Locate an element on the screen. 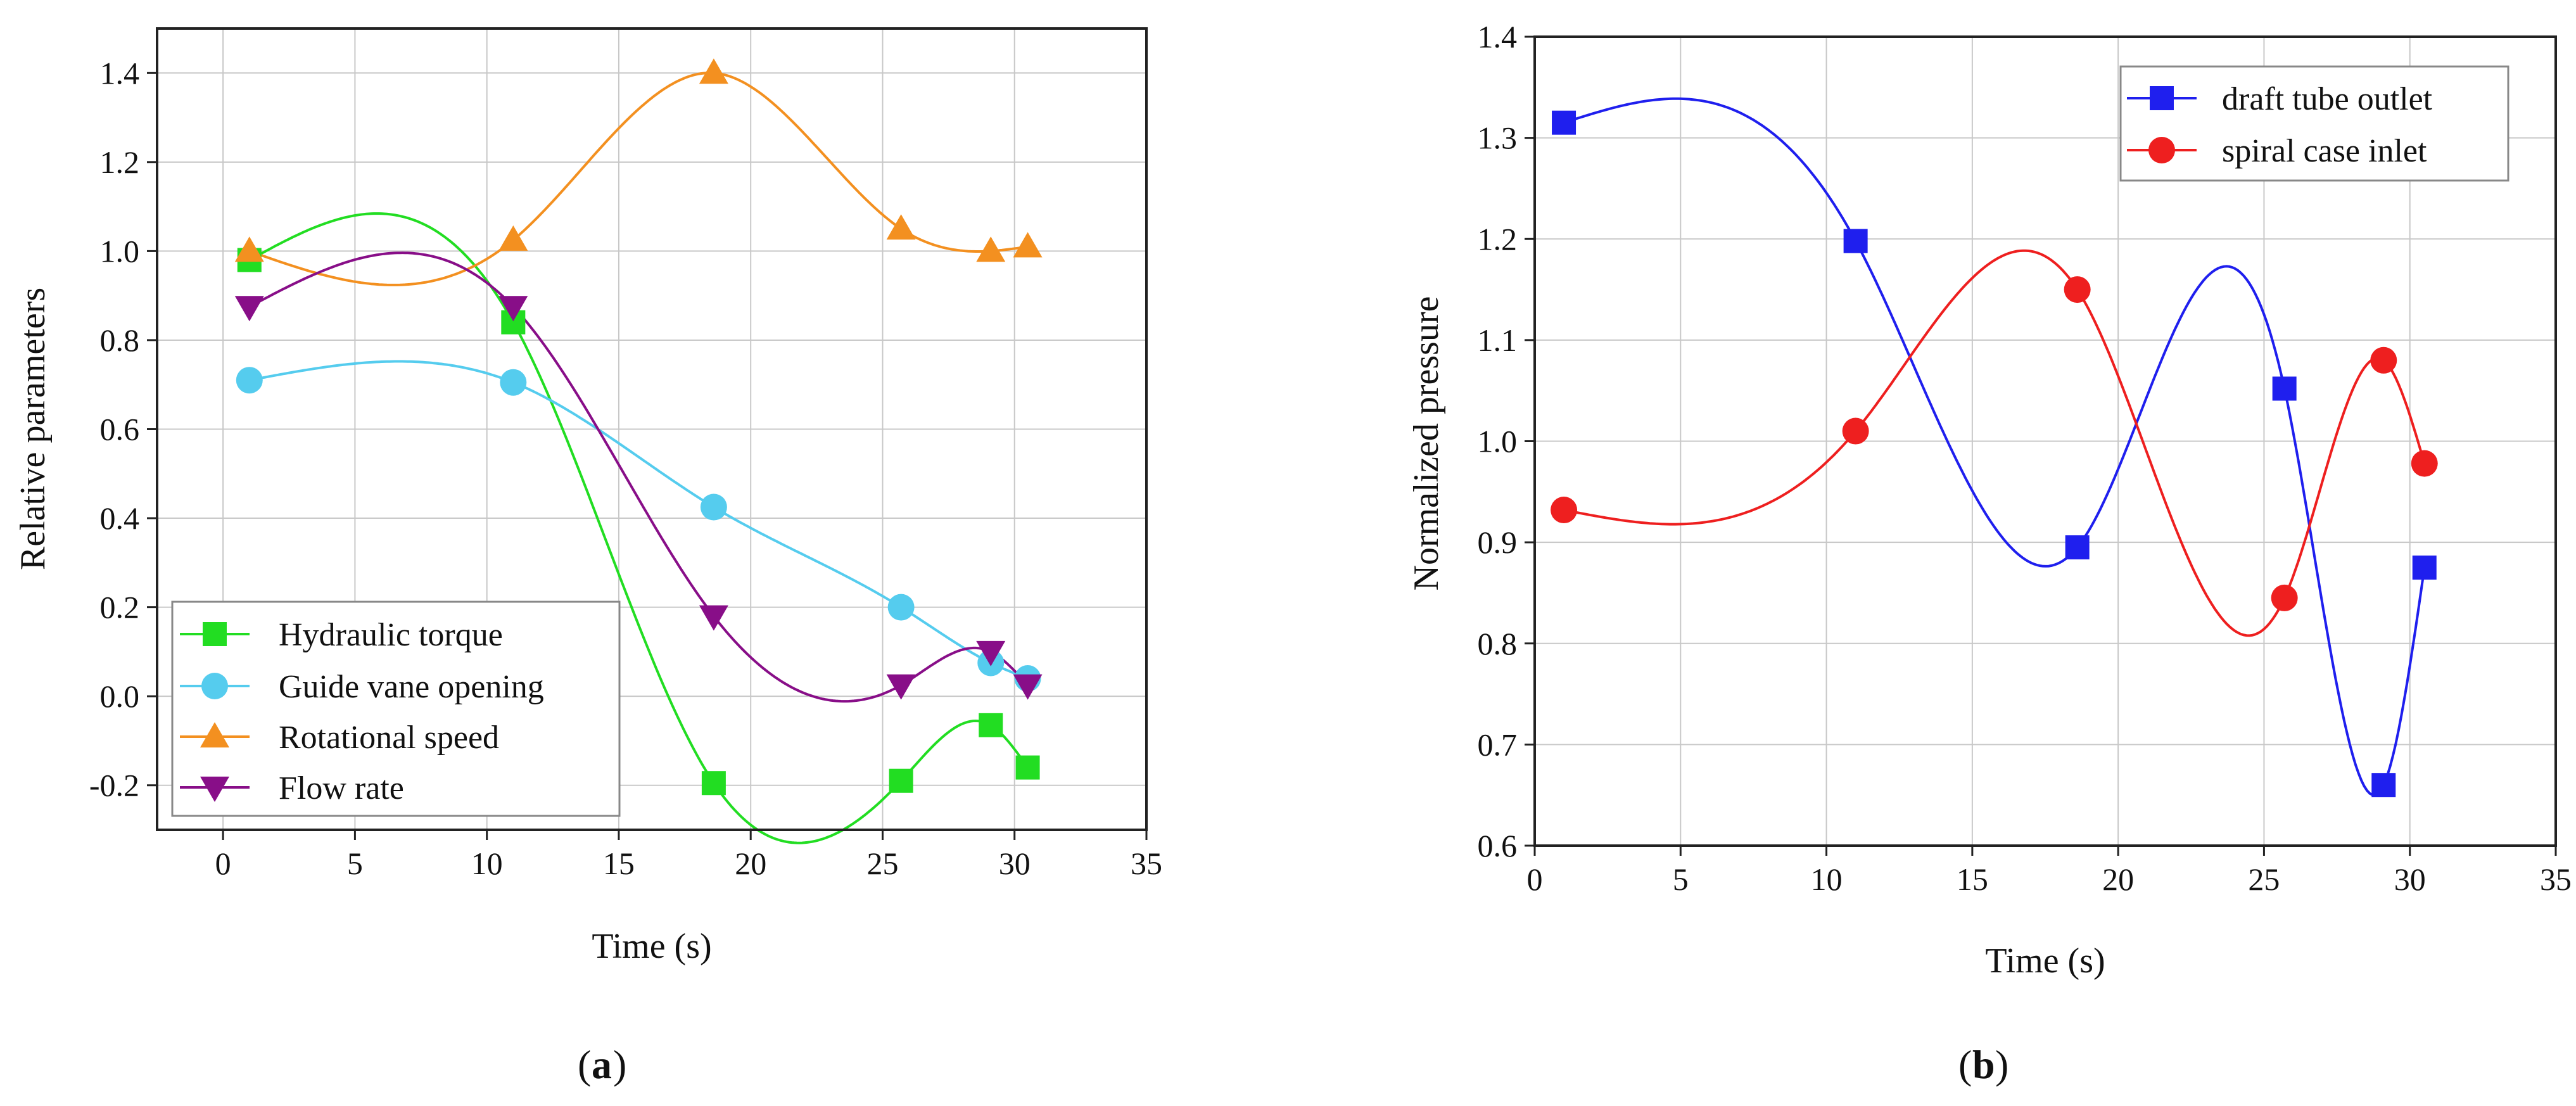  panel-a-legend-box is located at coordinates (396, 709).